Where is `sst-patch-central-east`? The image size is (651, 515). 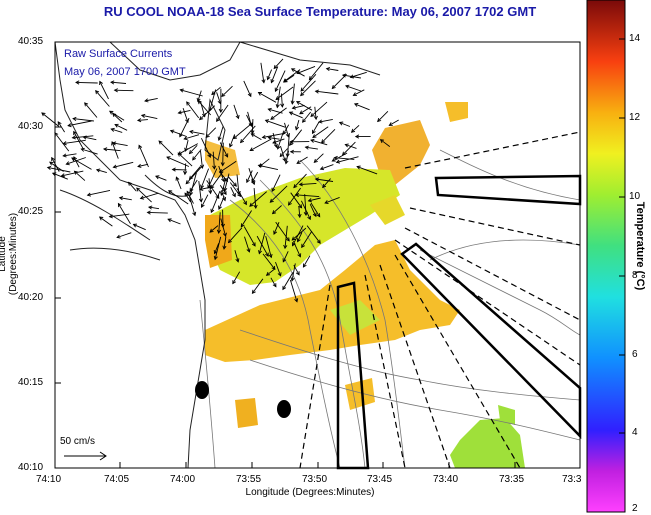
sst-patch-central-east is located at coordinates (387, 210).